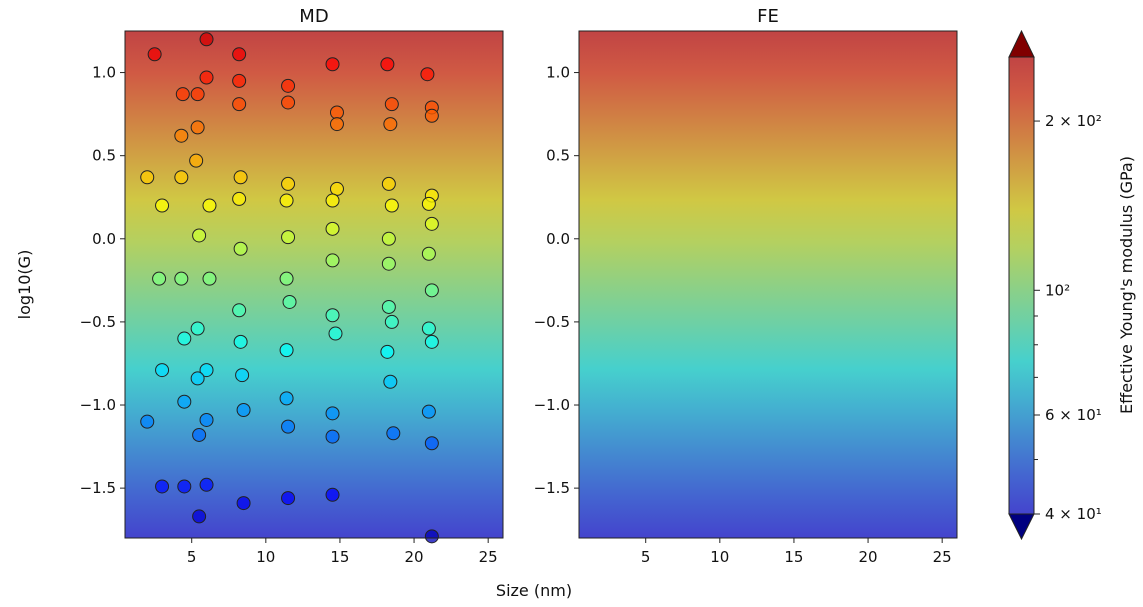 Image resolution: width=1143 pixels, height=607 pixels. What do you see at coordinates (1073, 514) in the screenshot?
I see `colorbar-tick-label: 4 × 10¹` at bounding box center [1073, 514].